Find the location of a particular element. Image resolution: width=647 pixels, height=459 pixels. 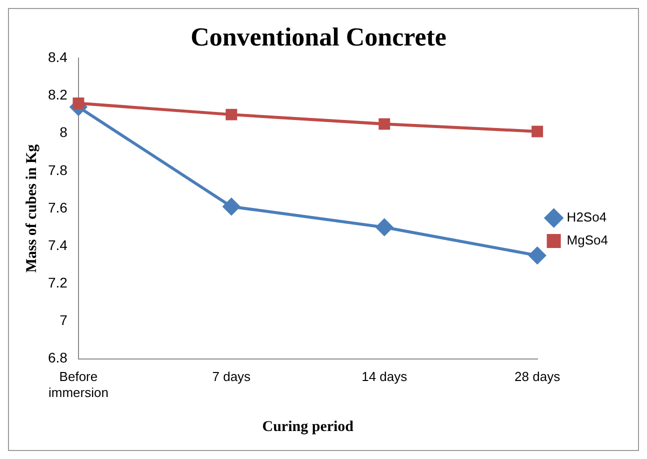

x-axis-title: Curing period is located at coordinates (308, 426).